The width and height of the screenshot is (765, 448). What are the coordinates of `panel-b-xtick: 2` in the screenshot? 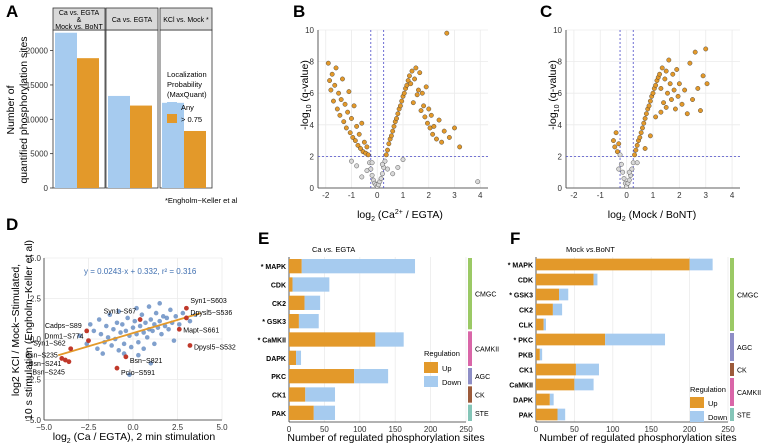 It's located at (429, 195).